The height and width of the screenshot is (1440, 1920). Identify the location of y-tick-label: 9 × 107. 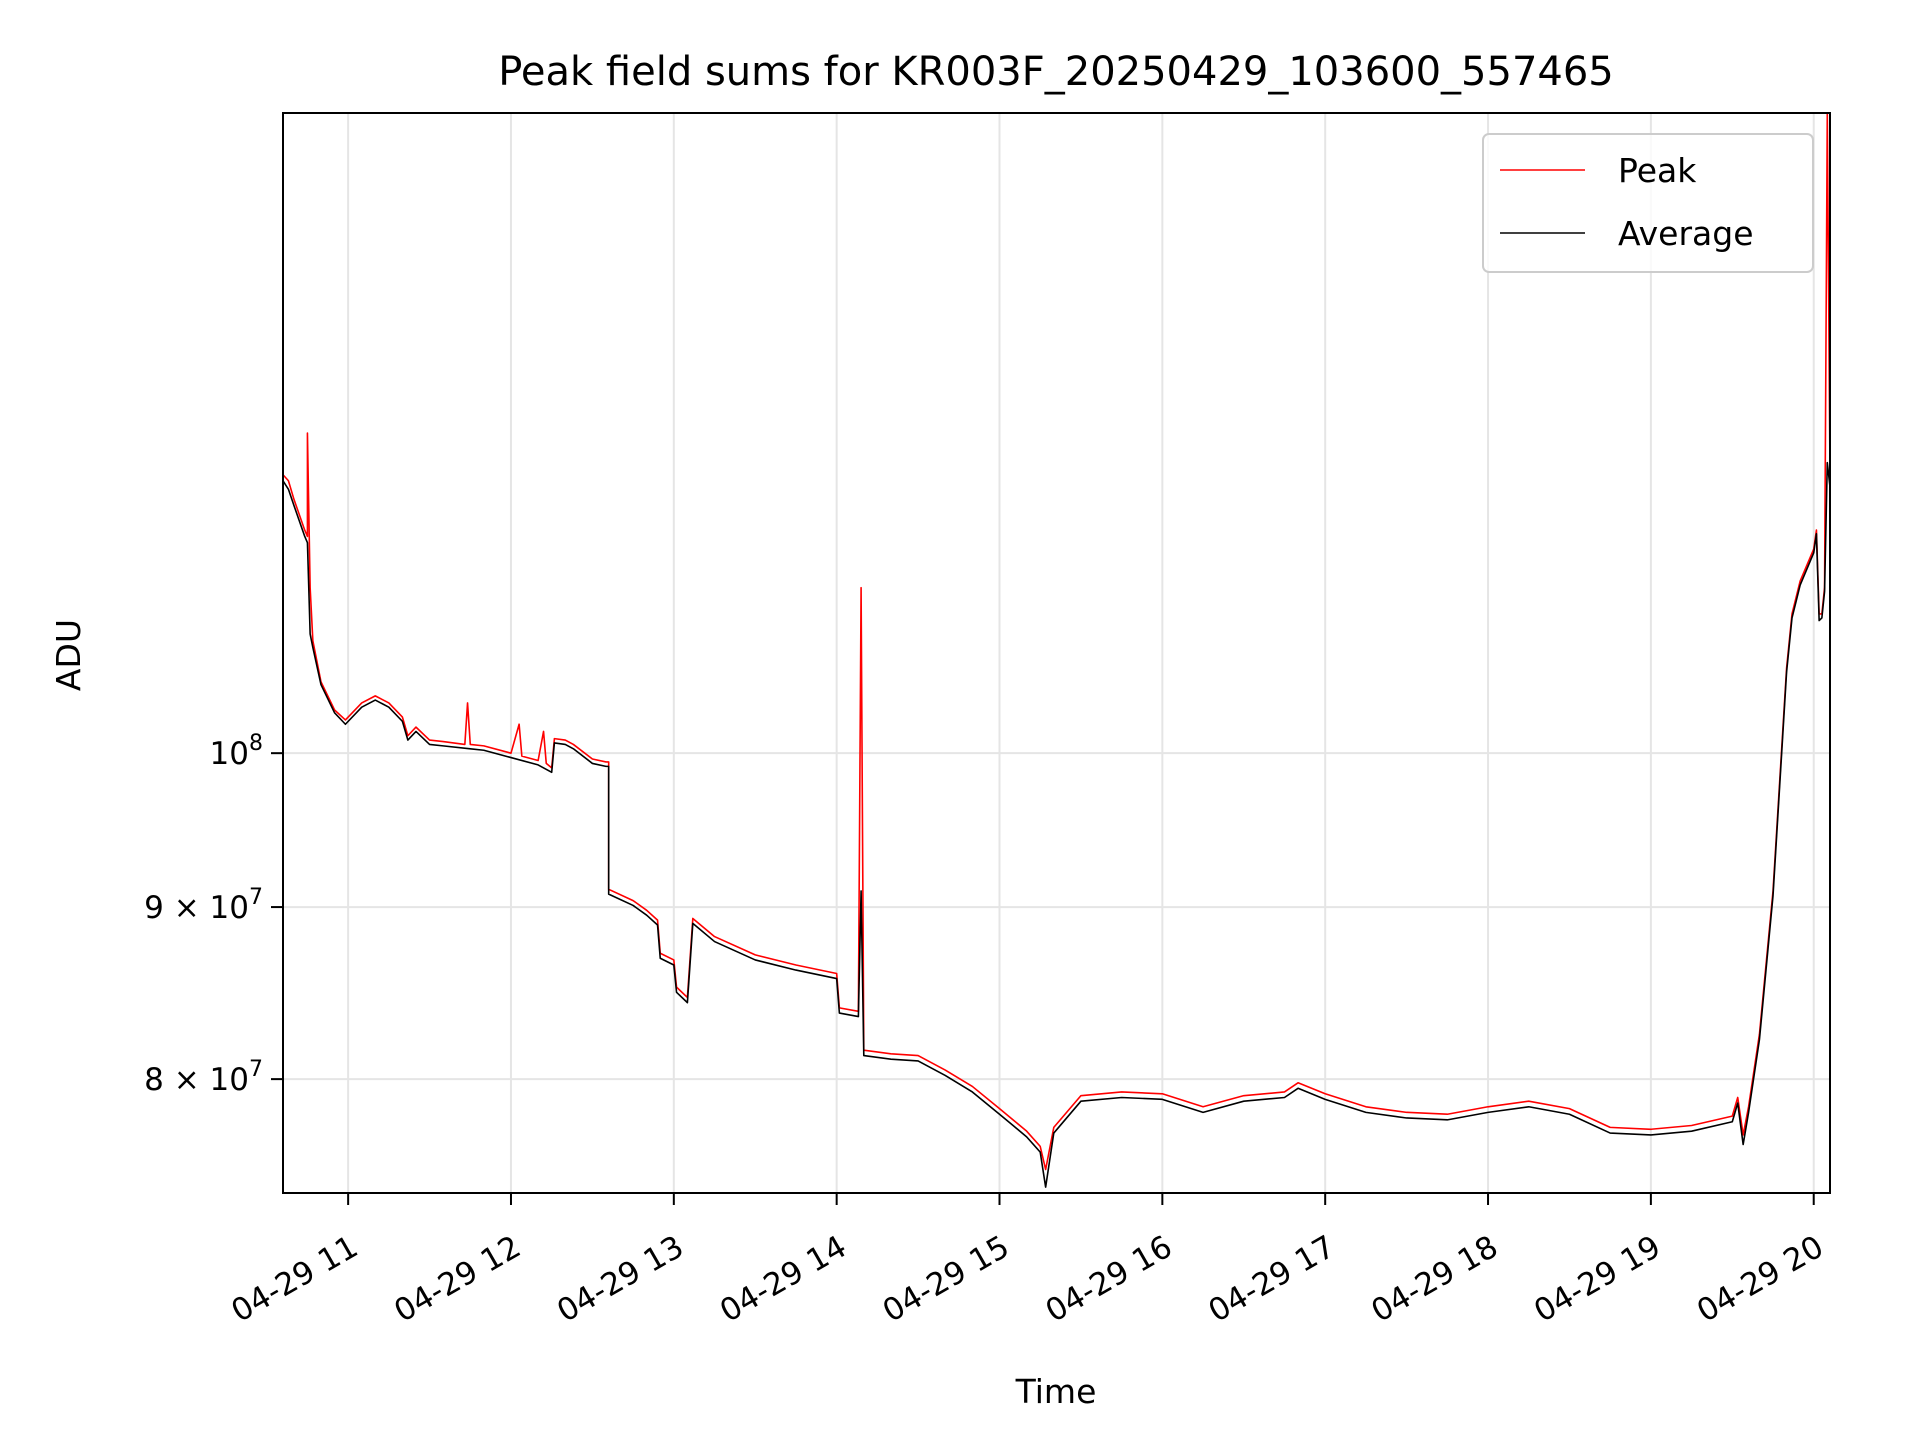
(203, 905).